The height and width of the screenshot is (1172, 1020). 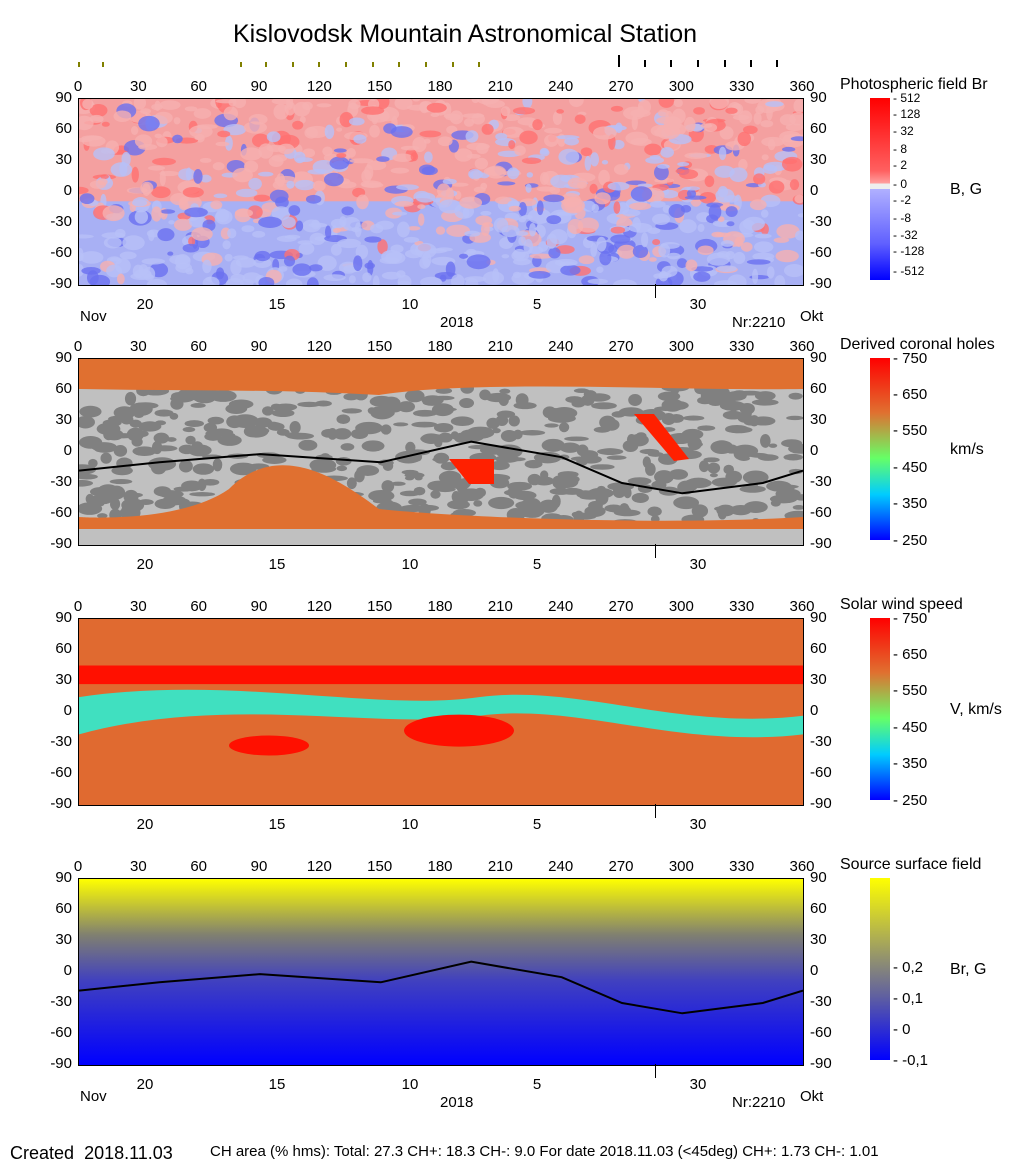 What do you see at coordinates (319, 606) in the screenshot?
I see `longitude-tick-label: 120` at bounding box center [319, 606].